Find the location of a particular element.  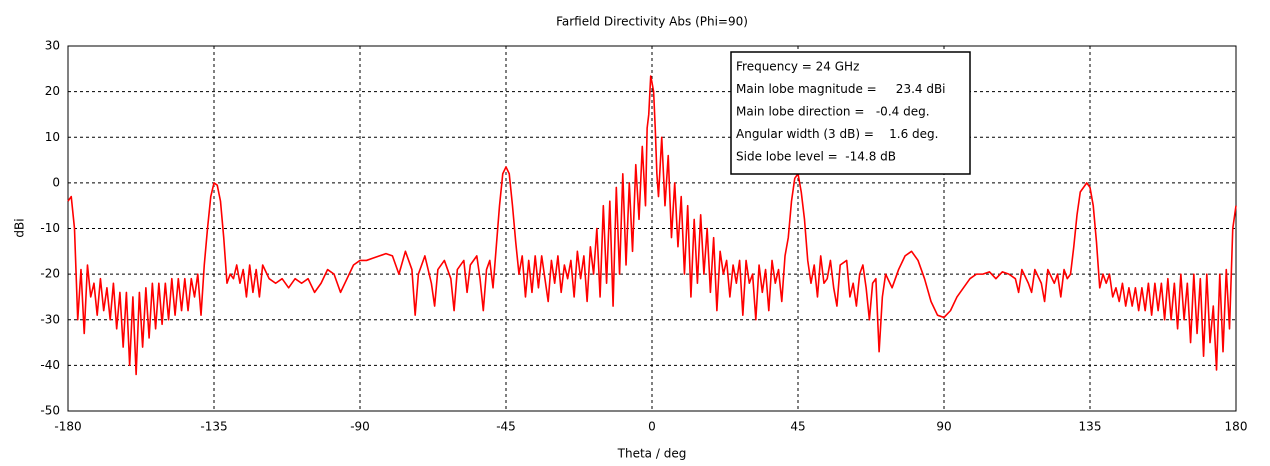

x-axis-label: Theta / deg is located at coordinates (652, 454).